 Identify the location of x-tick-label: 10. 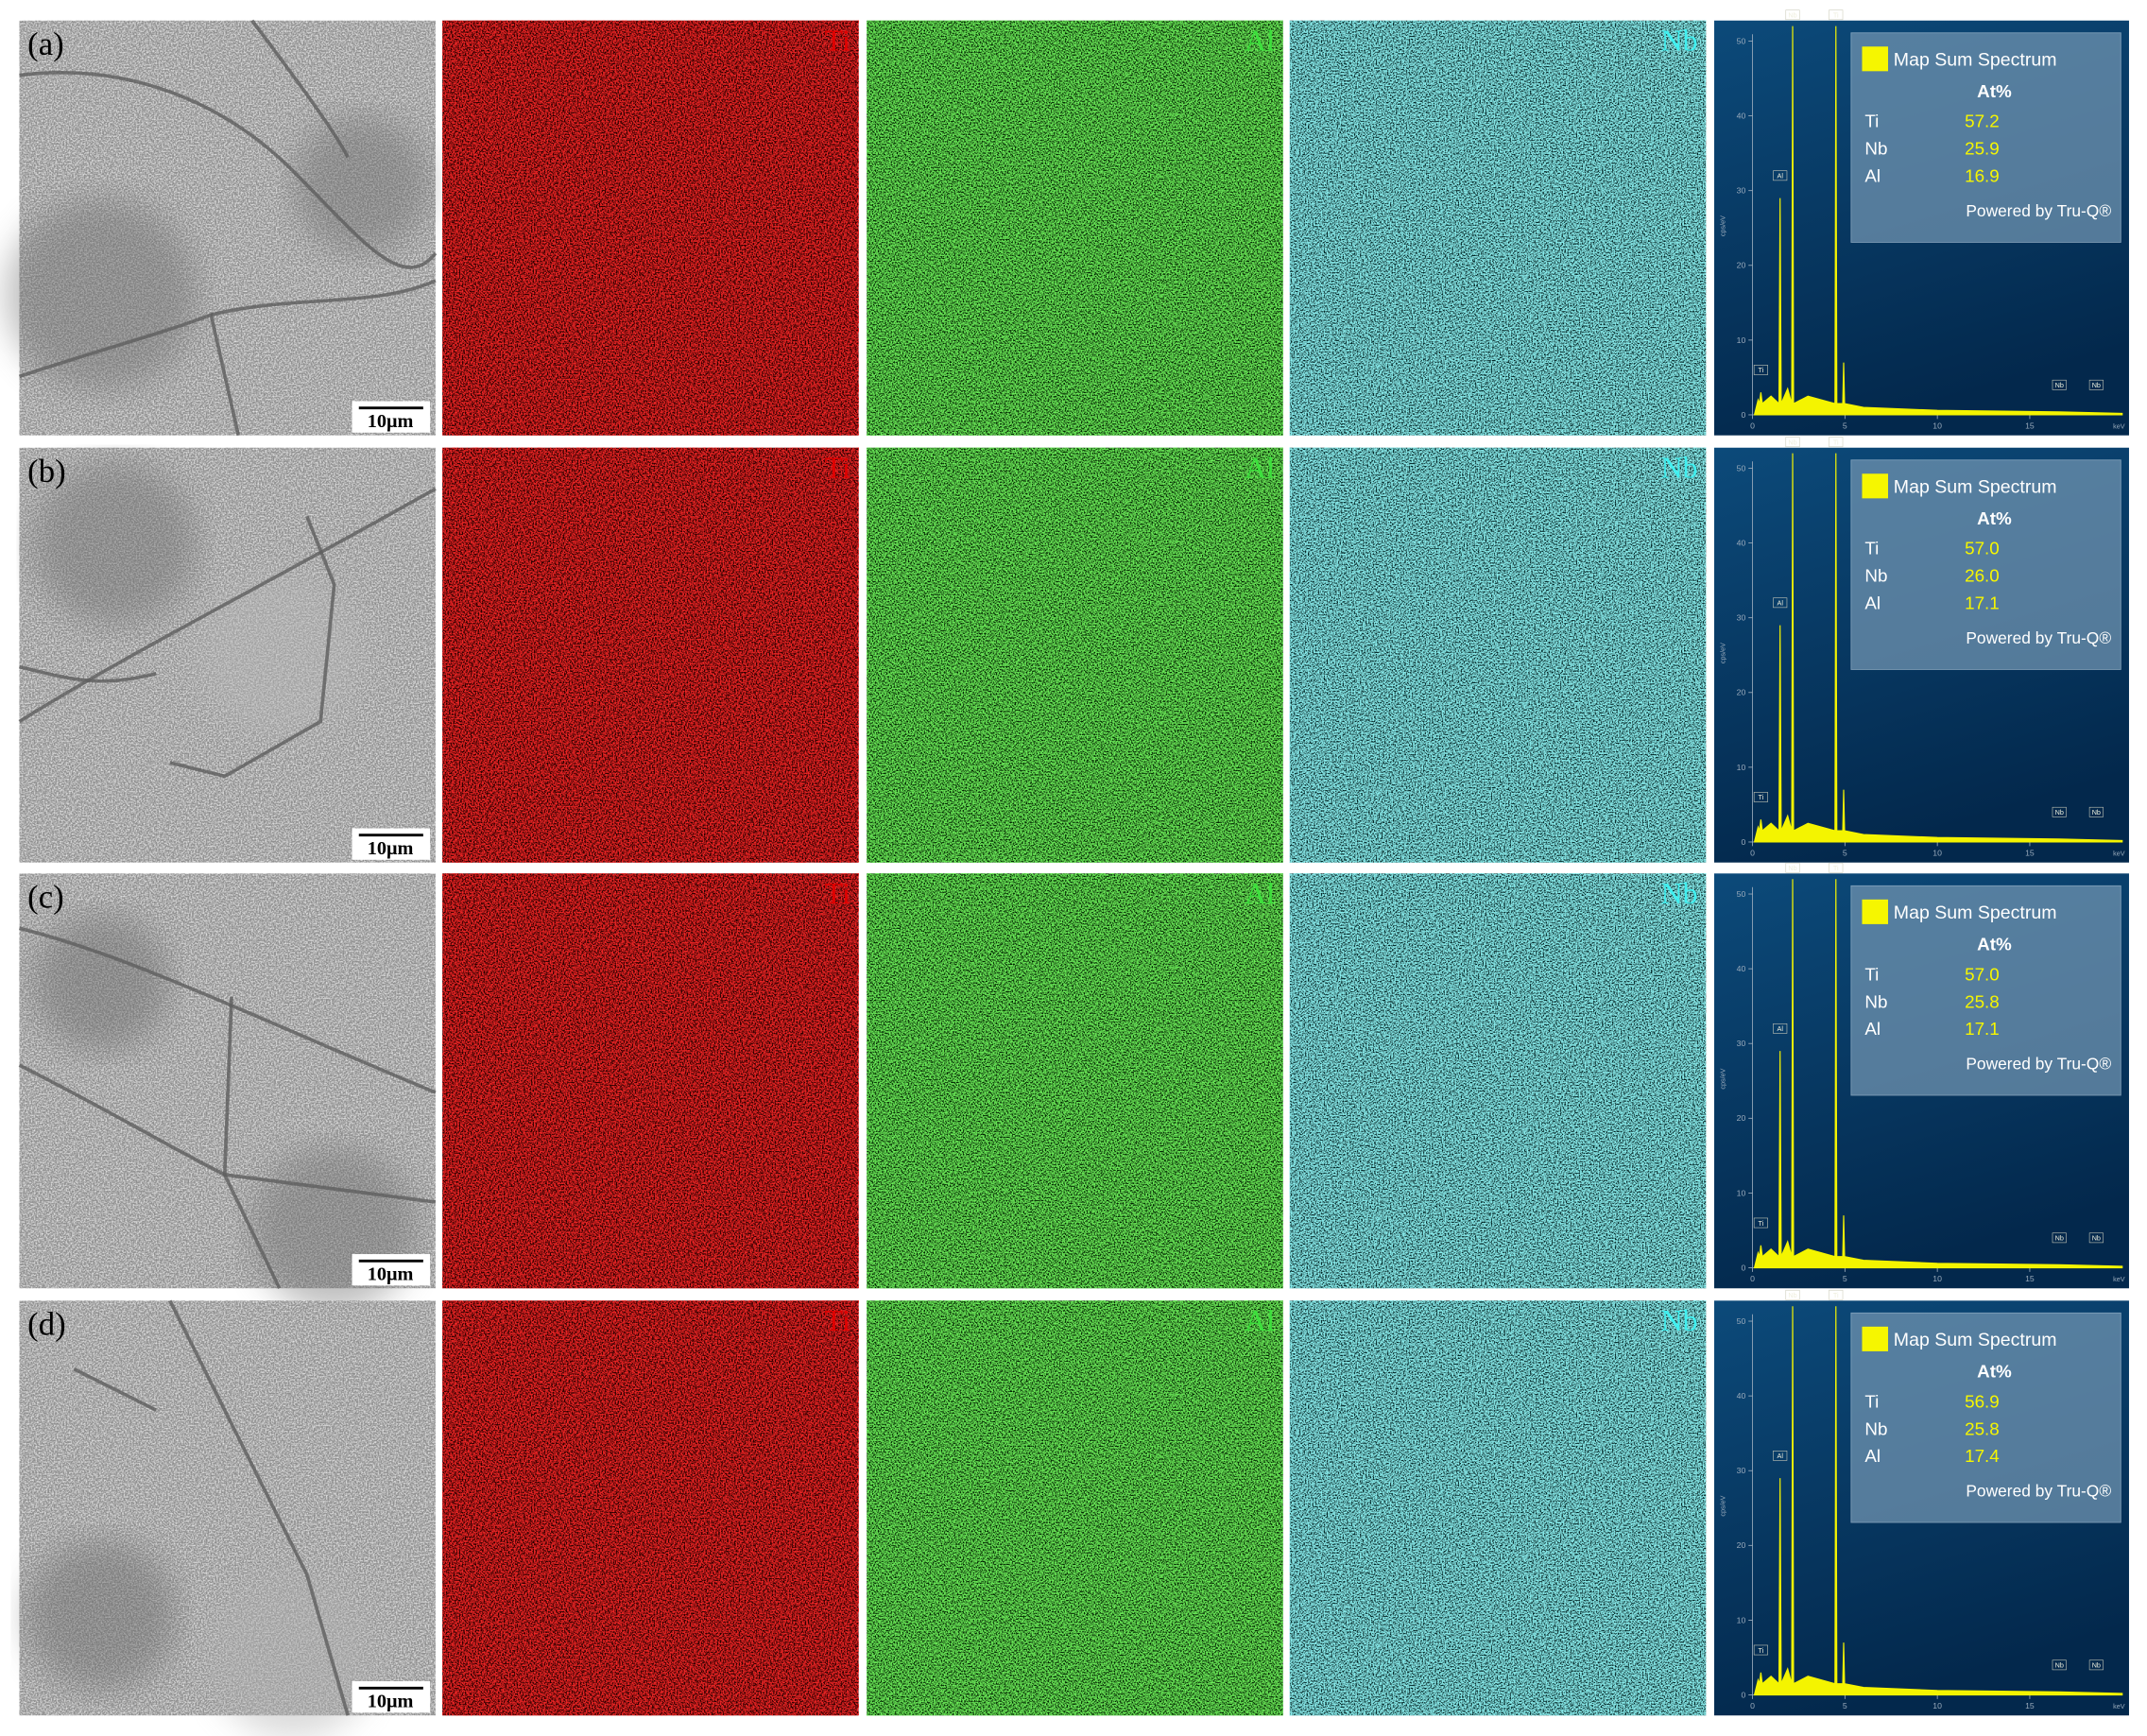
(1937, 1705).